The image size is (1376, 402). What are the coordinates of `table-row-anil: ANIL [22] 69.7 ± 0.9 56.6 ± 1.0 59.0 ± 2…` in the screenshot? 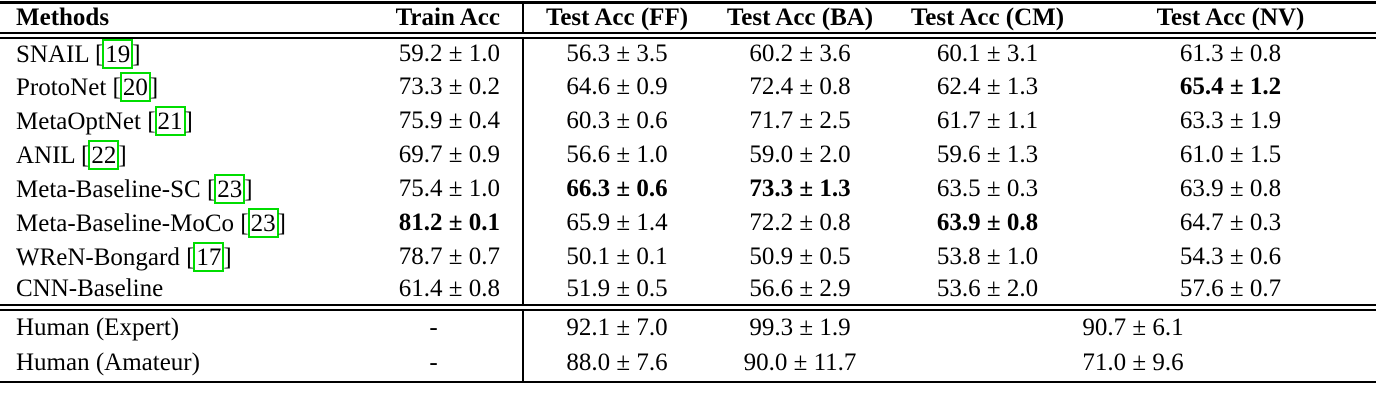 It's located at (688, 154).